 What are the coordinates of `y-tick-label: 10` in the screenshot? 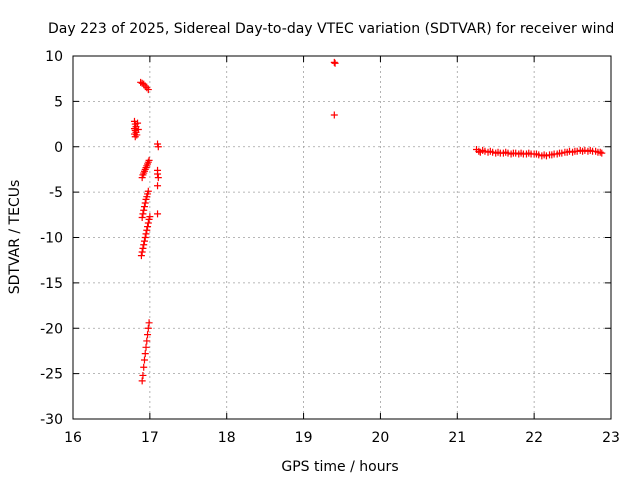 It's located at (54, 57).